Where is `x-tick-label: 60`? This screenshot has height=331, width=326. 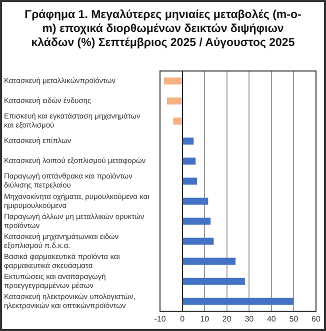 x-tick-label: 60 is located at coordinates (316, 319).